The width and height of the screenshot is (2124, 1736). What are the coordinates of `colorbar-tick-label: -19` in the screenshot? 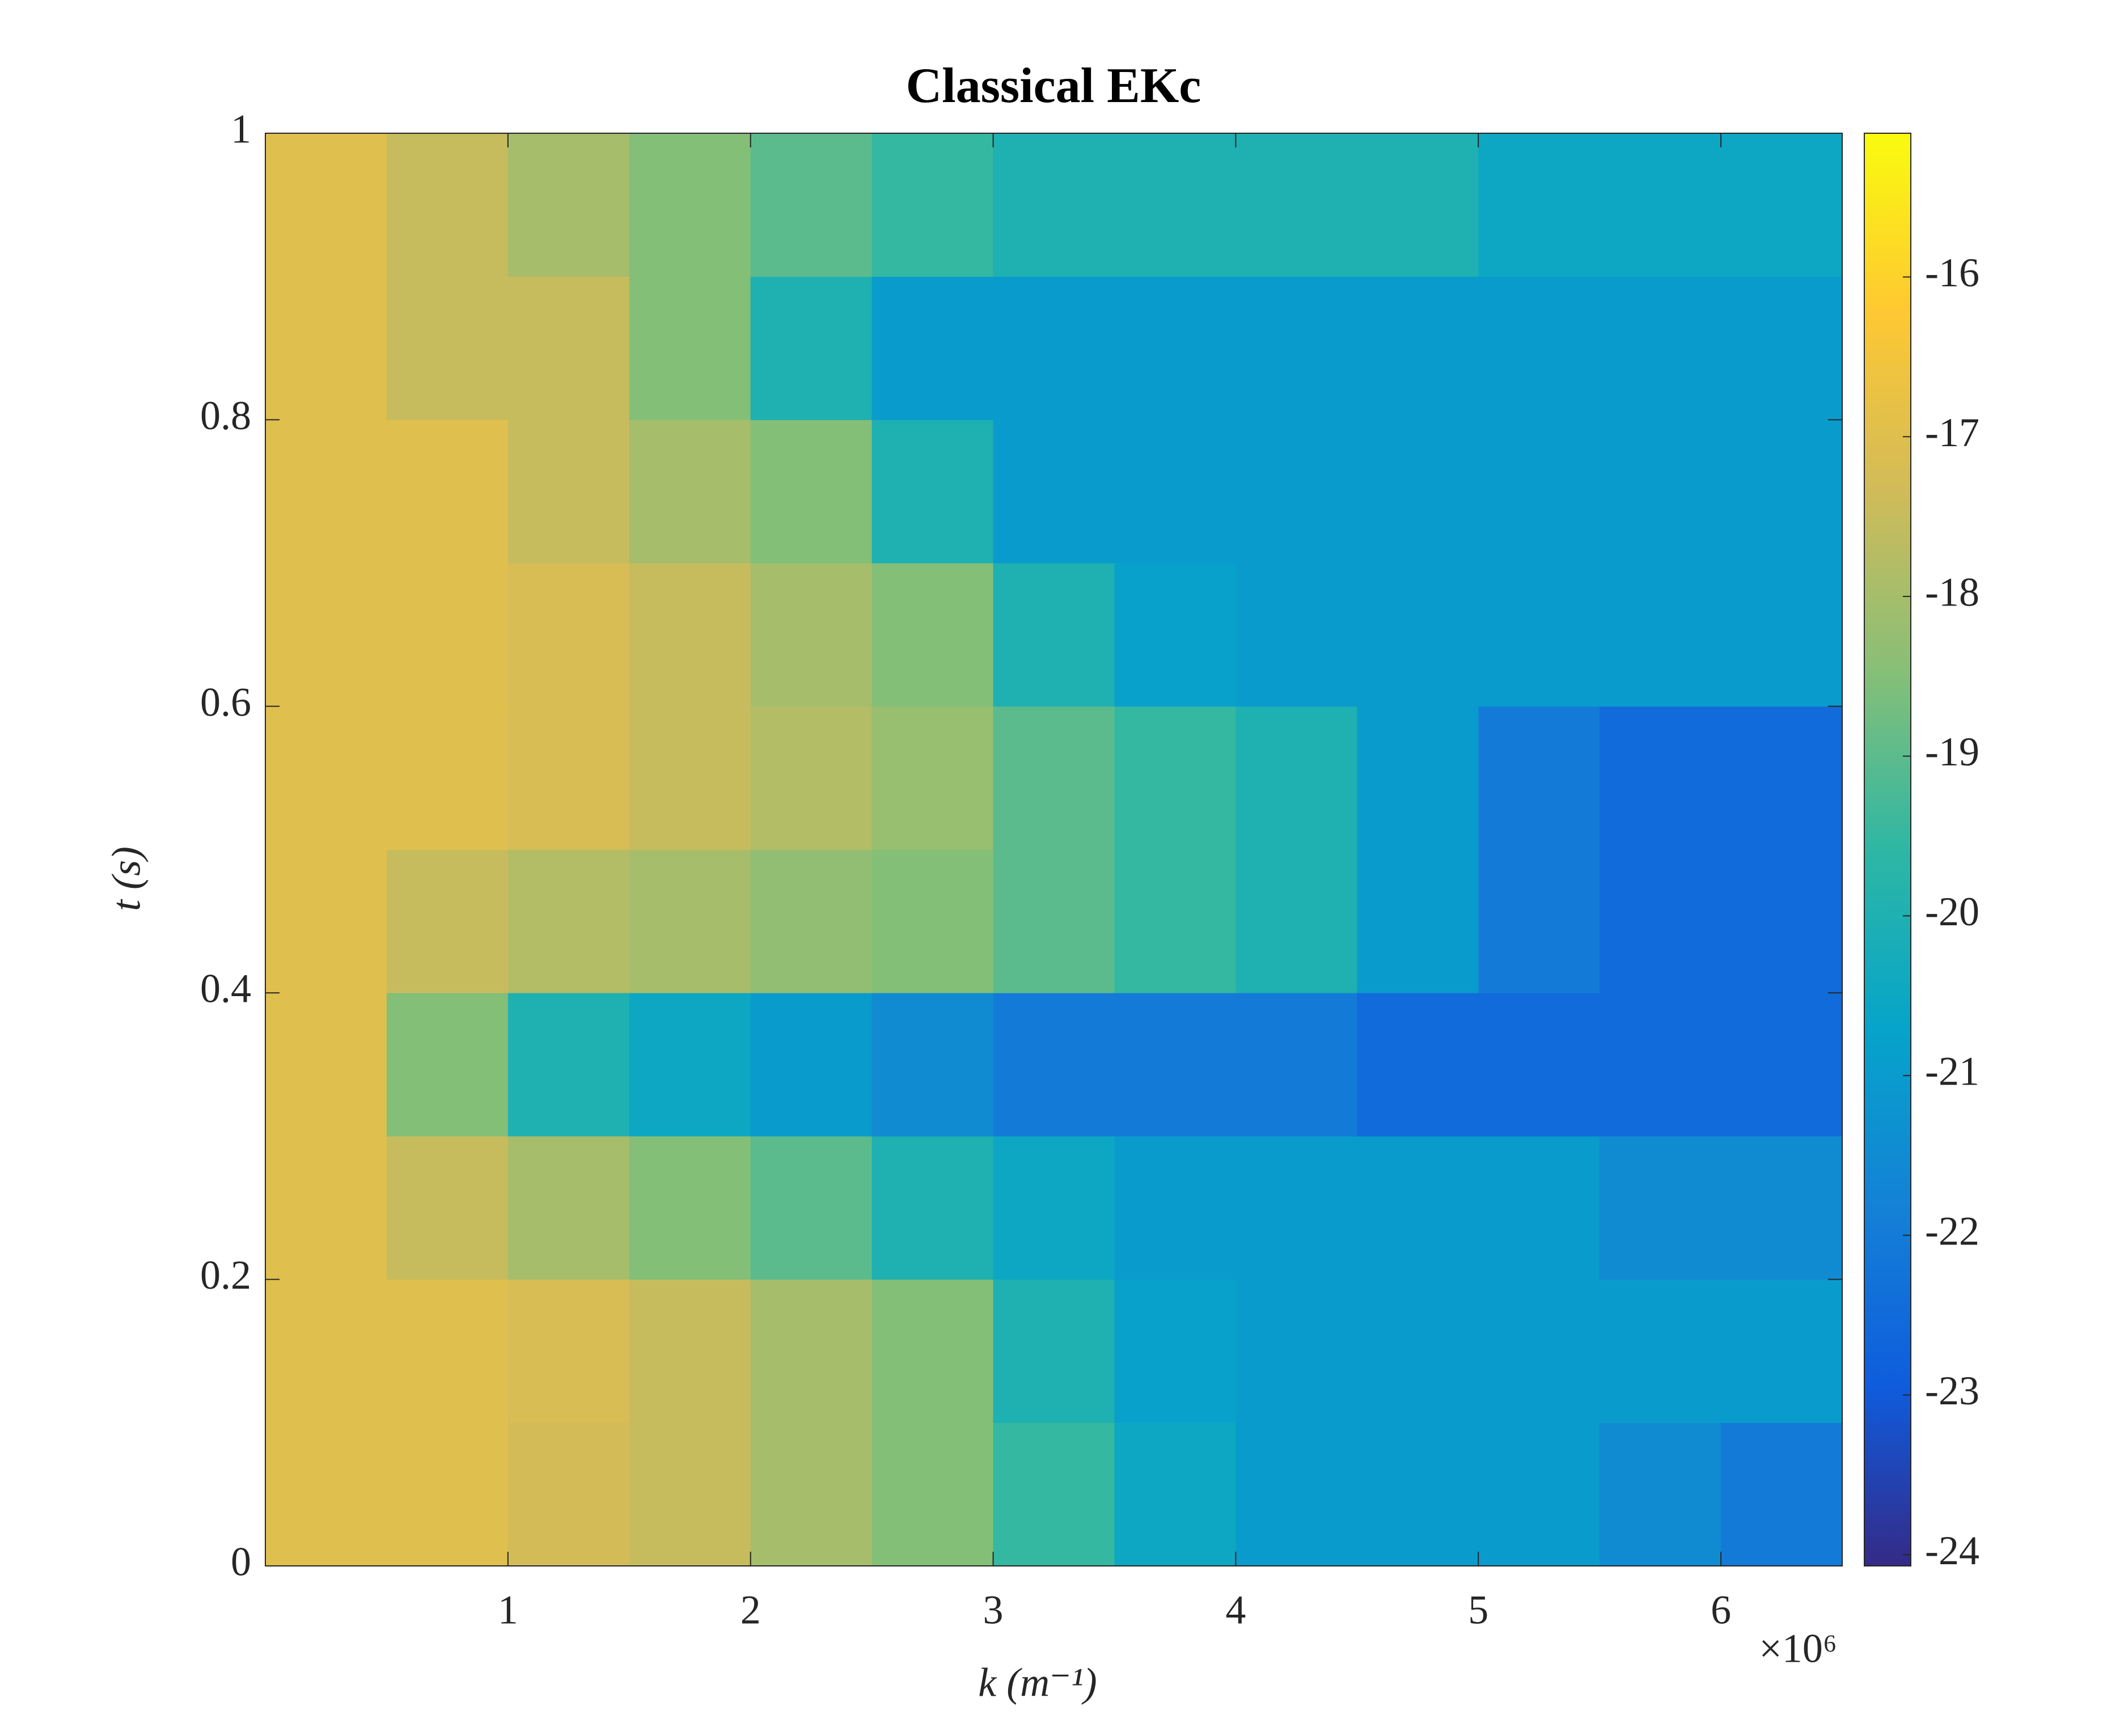 It's located at (1952, 751).